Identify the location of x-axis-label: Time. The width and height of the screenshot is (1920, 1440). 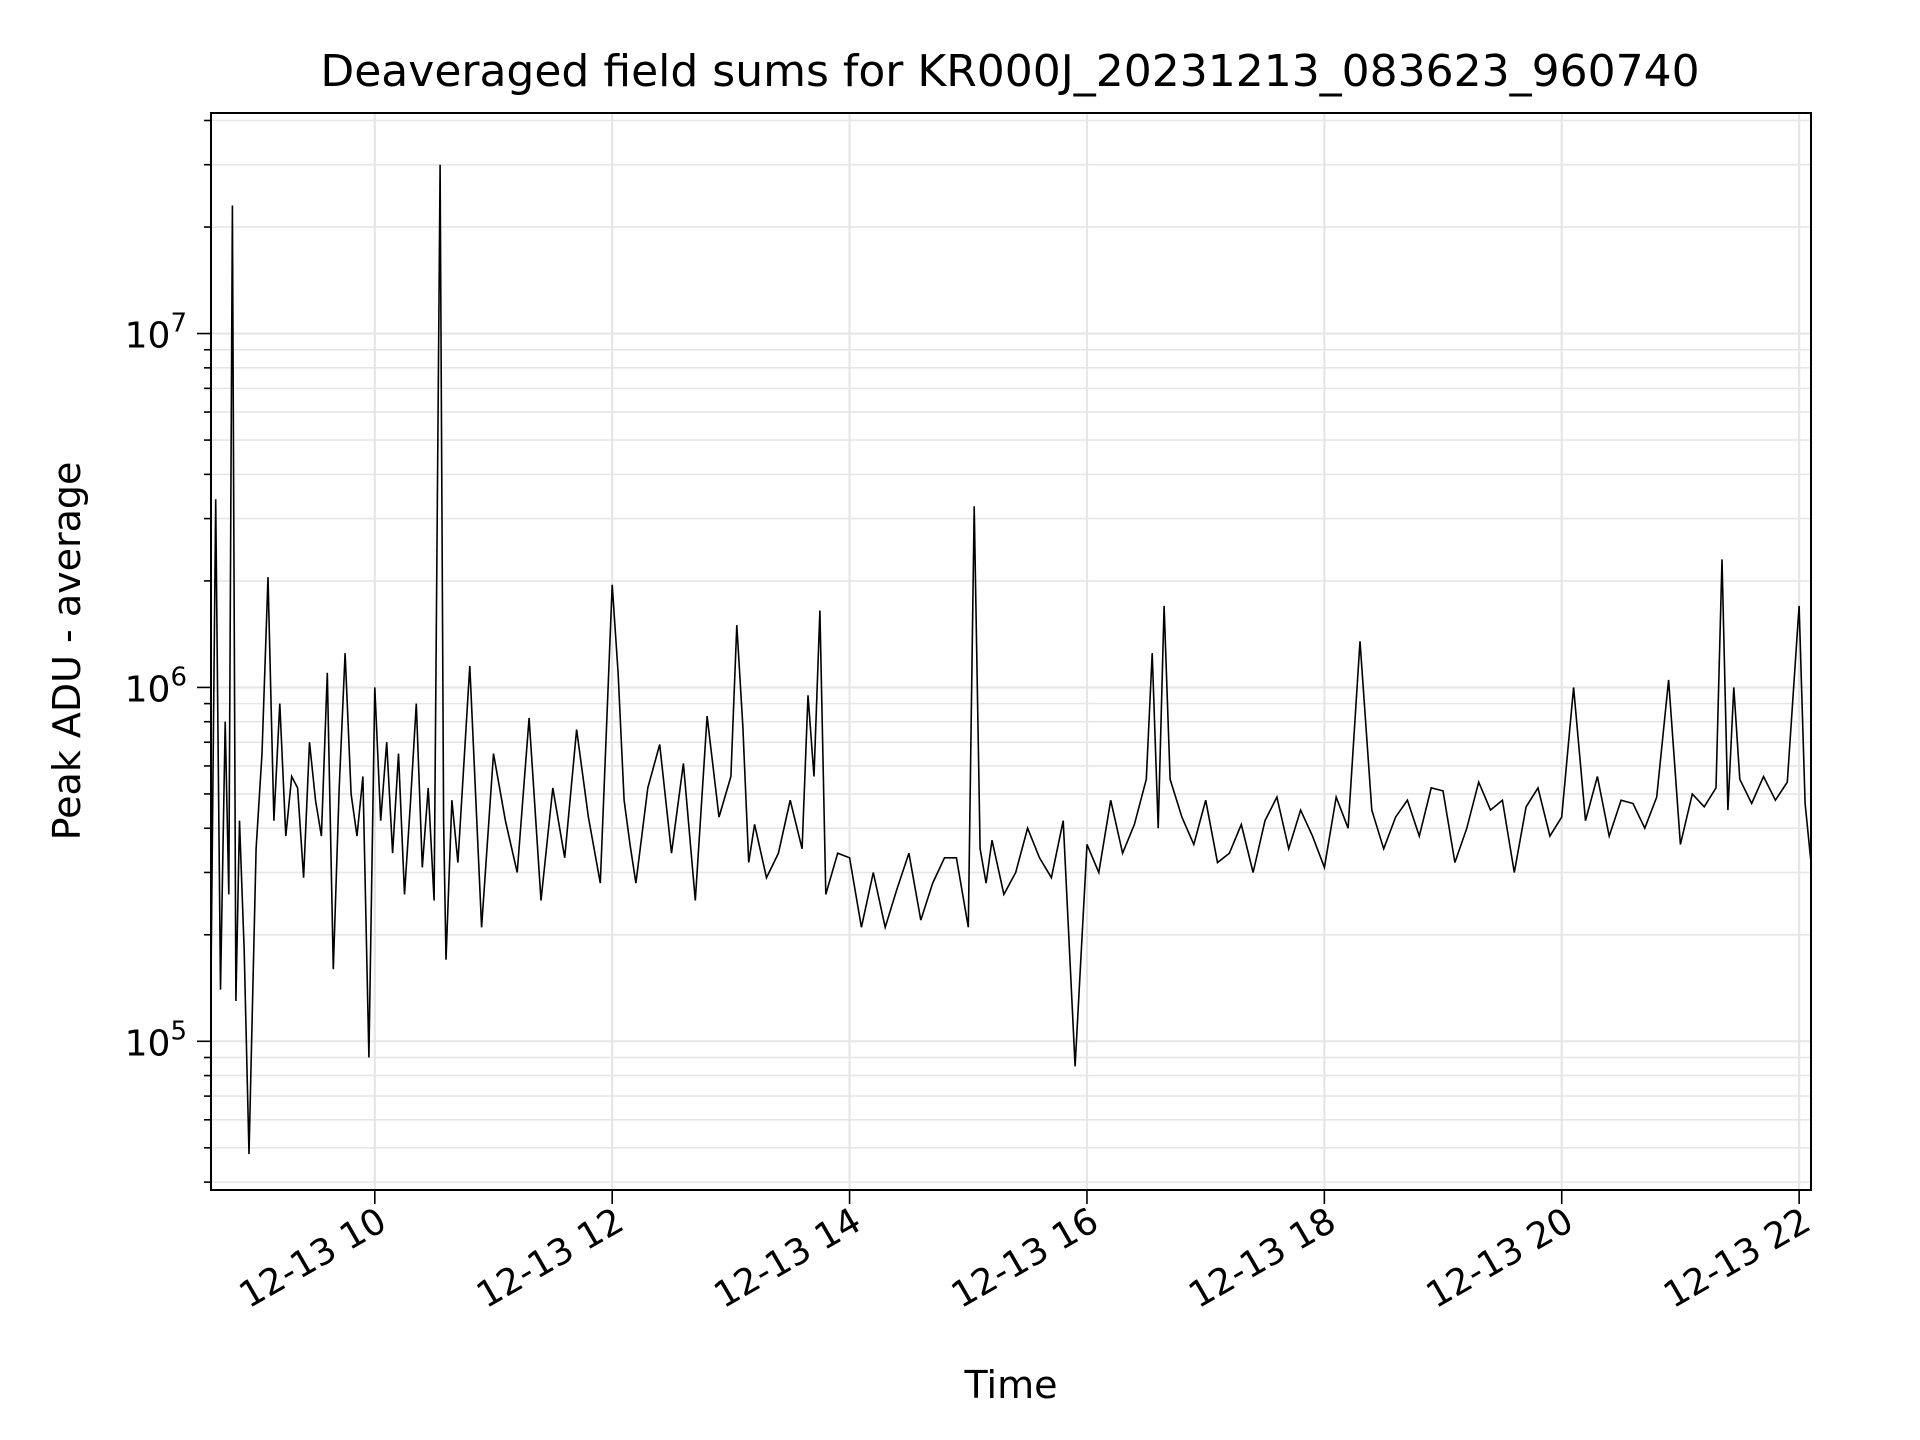
(1011, 1385).